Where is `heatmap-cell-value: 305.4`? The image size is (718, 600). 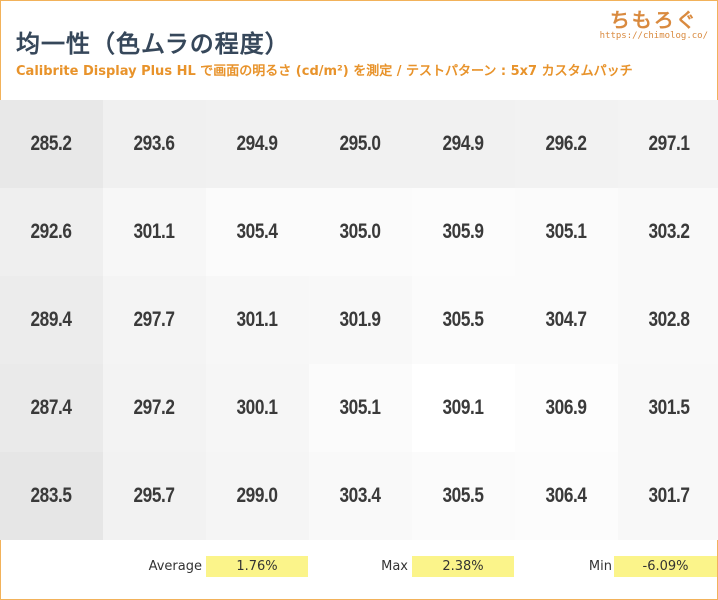 heatmap-cell-value: 305.4 is located at coordinates (257, 231).